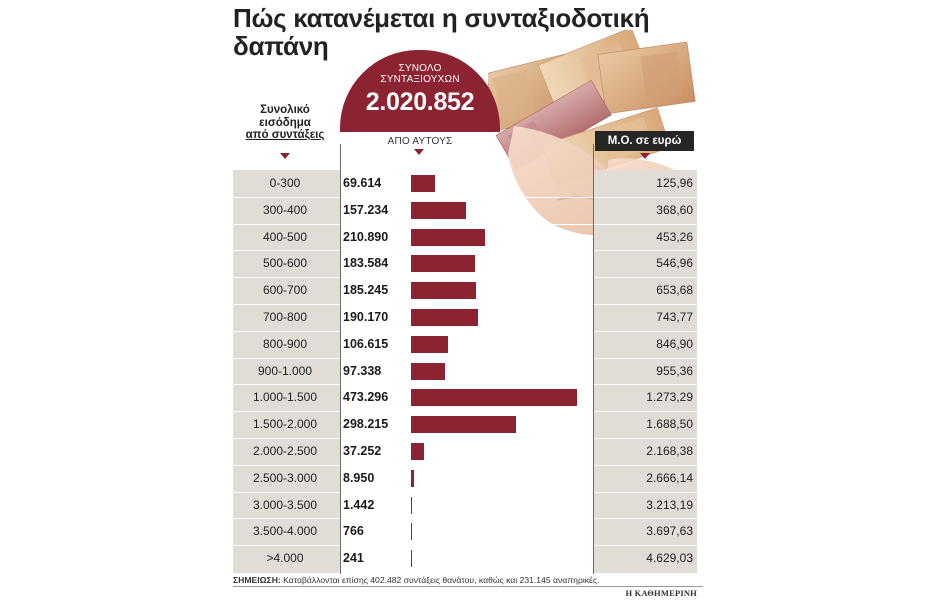 The width and height of the screenshot is (947, 600). What do you see at coordinates (593, 359) in the screenshot?
I see `right-divider` at bounding box center [593, 359].